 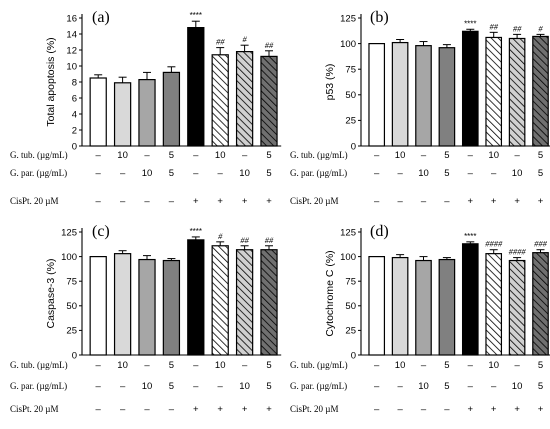 What do you see at coordinates (350, 95) in the screenshot?
I see `y-tick-label: 50` at bounding box center [350, 95].